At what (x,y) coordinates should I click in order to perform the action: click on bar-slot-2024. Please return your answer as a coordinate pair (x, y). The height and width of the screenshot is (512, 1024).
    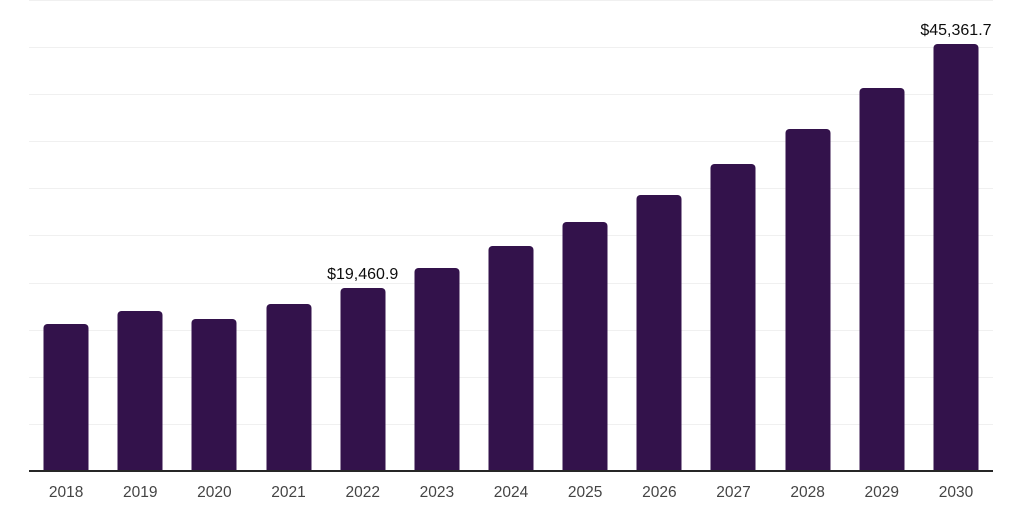
    Looking at the image, I should click on (511, 235).